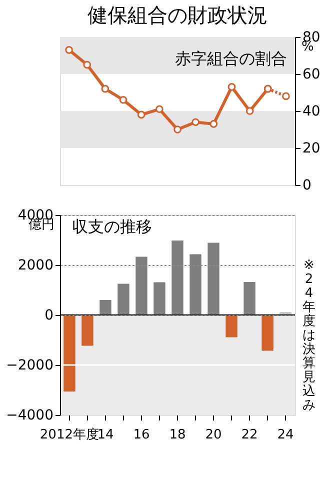 Image resolution: width=336 pixels, height=500 pixels. Describe the element at coordinates (30, 416) in the screenshot. I see `y-tick-label: −4000` at that location.